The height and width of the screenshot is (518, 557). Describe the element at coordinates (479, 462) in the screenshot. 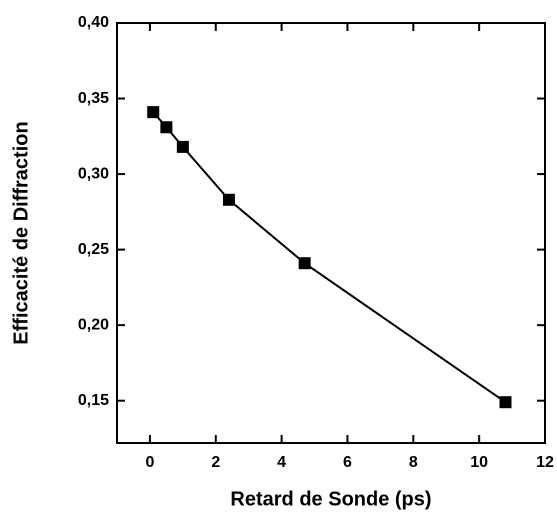

I see `x-tick-label: 10` at that location.